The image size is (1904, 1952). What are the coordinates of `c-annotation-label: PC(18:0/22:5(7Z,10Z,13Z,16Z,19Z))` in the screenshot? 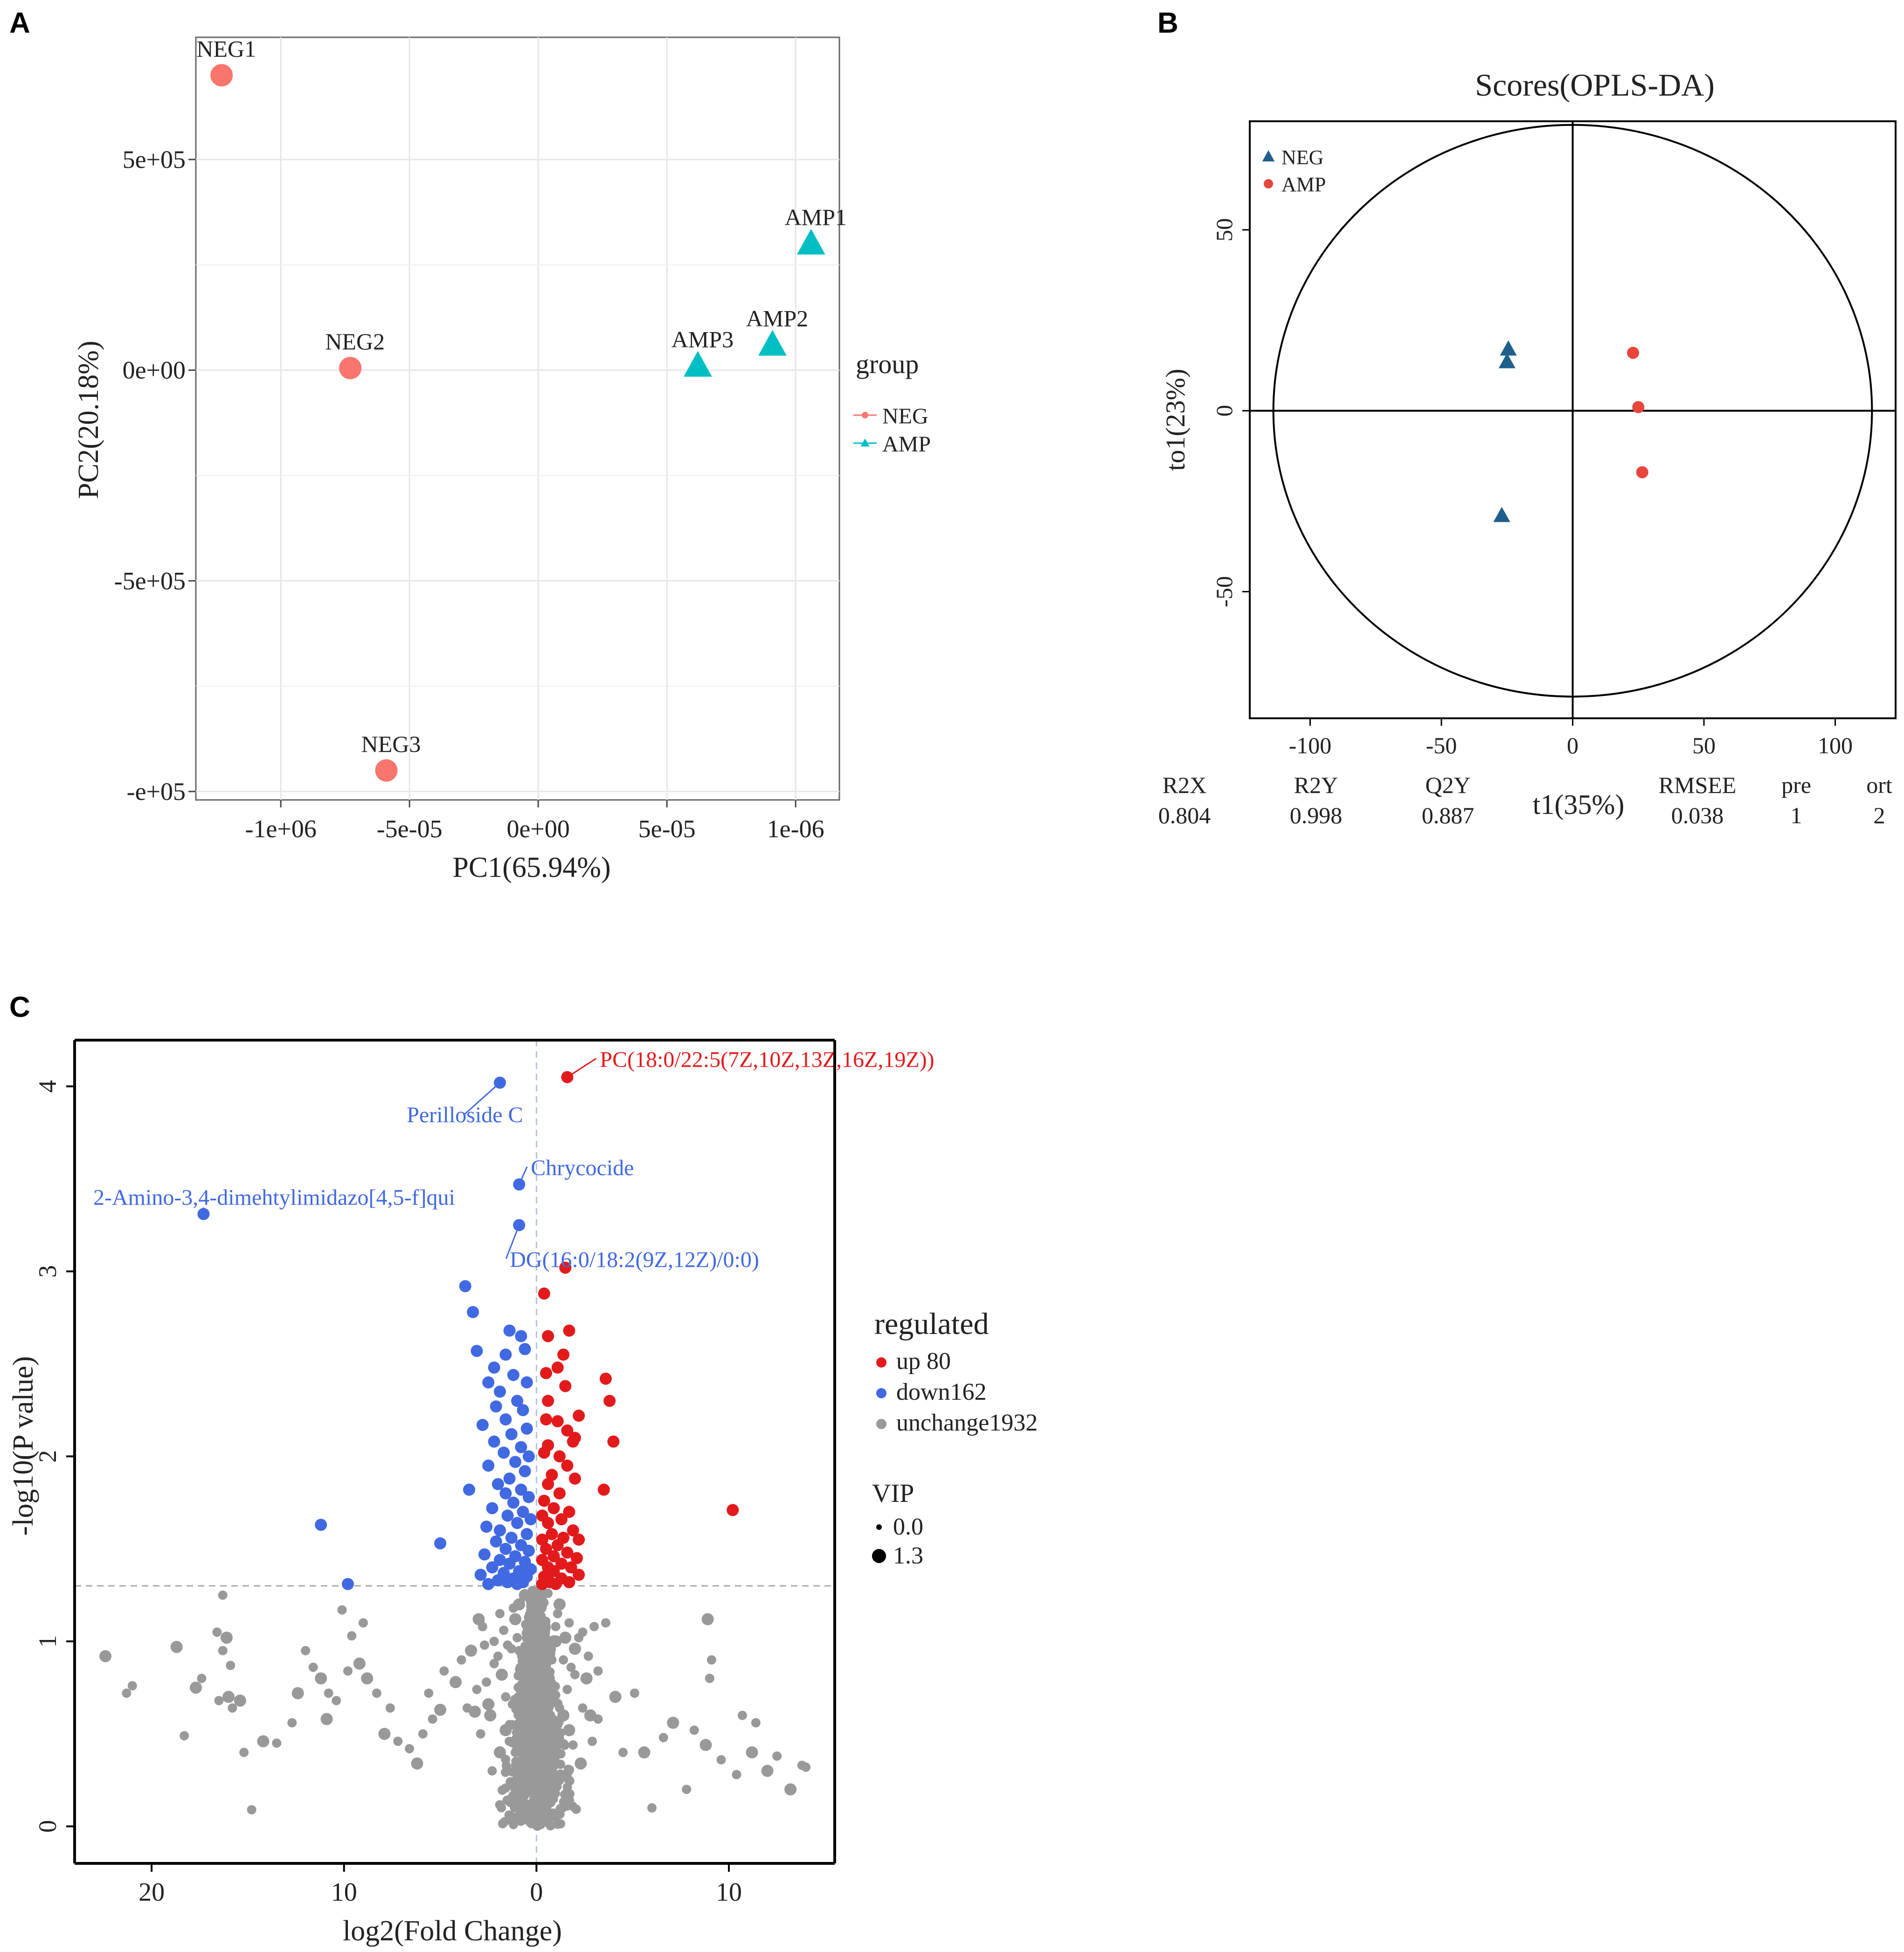 It's located at (767, 1060).